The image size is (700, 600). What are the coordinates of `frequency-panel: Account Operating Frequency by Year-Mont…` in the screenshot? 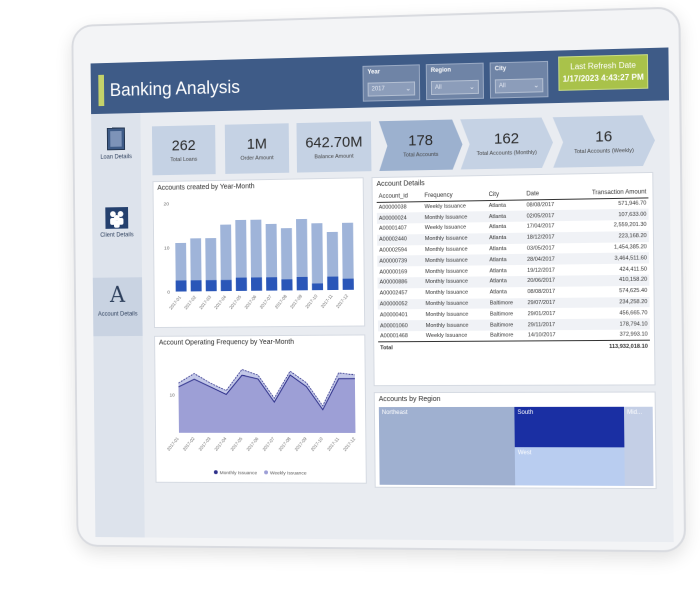 It's located at (260, 408).